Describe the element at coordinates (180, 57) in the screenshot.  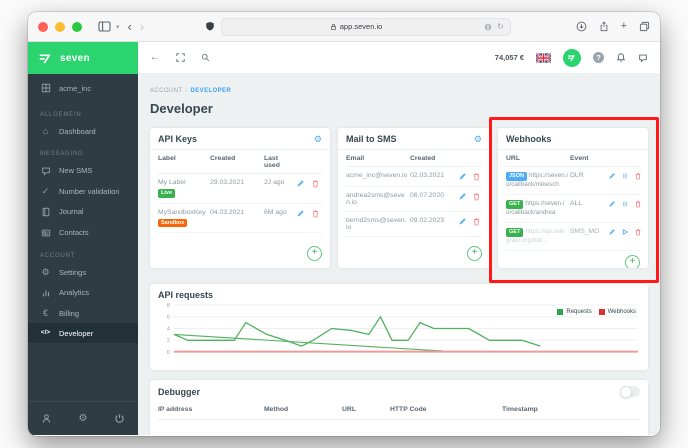
I see `fullscreen-icon` at that location.